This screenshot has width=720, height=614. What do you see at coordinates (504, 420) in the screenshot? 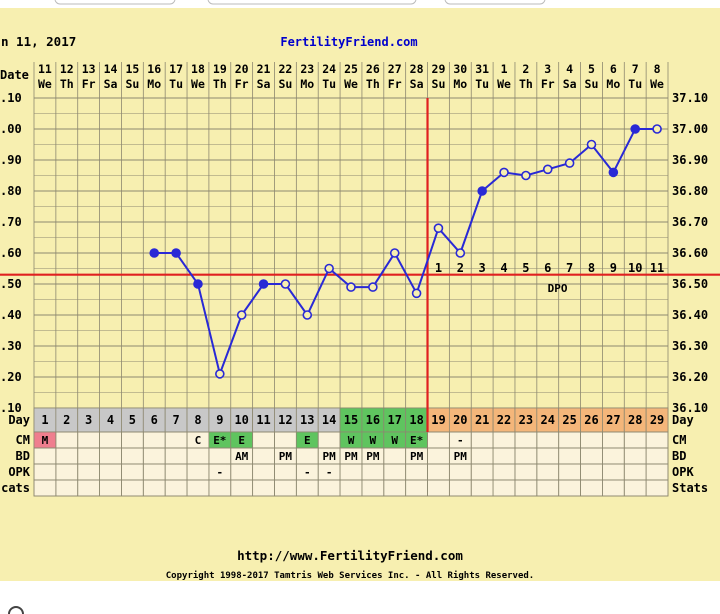
I see `cycle-day-number: 22` at bounding box center [504, 420].